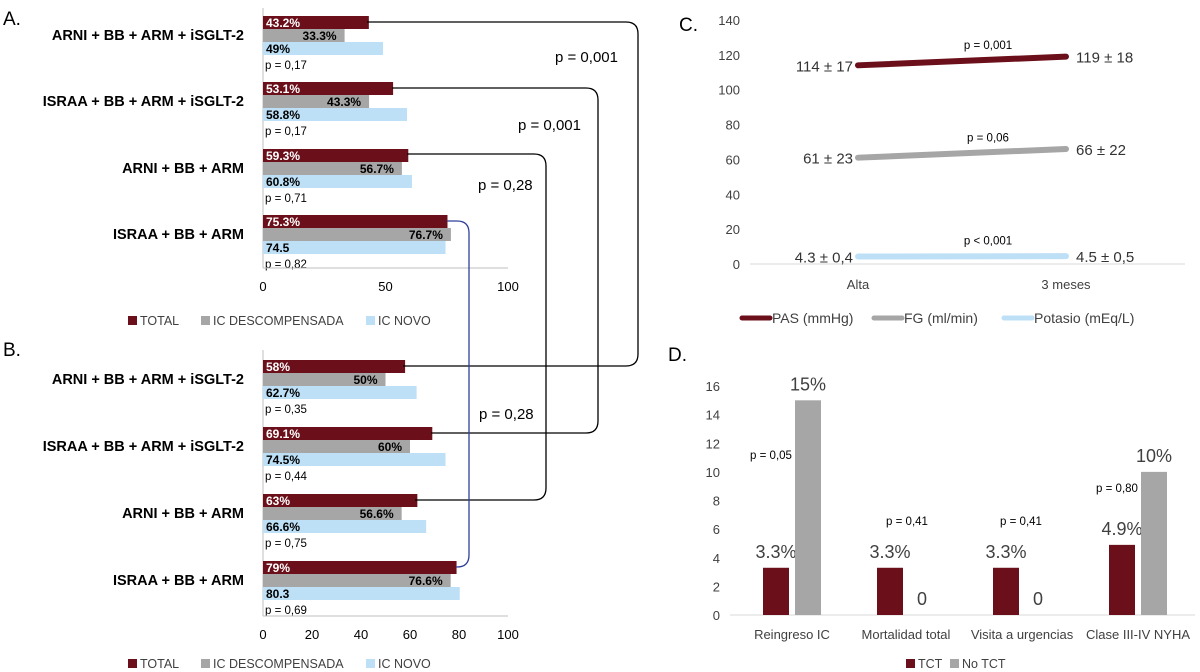 The image size is (1200, 672). Describe the element at coordinates (385, 286) in the screenshot. I see `x-tick-label: 50` at that location.